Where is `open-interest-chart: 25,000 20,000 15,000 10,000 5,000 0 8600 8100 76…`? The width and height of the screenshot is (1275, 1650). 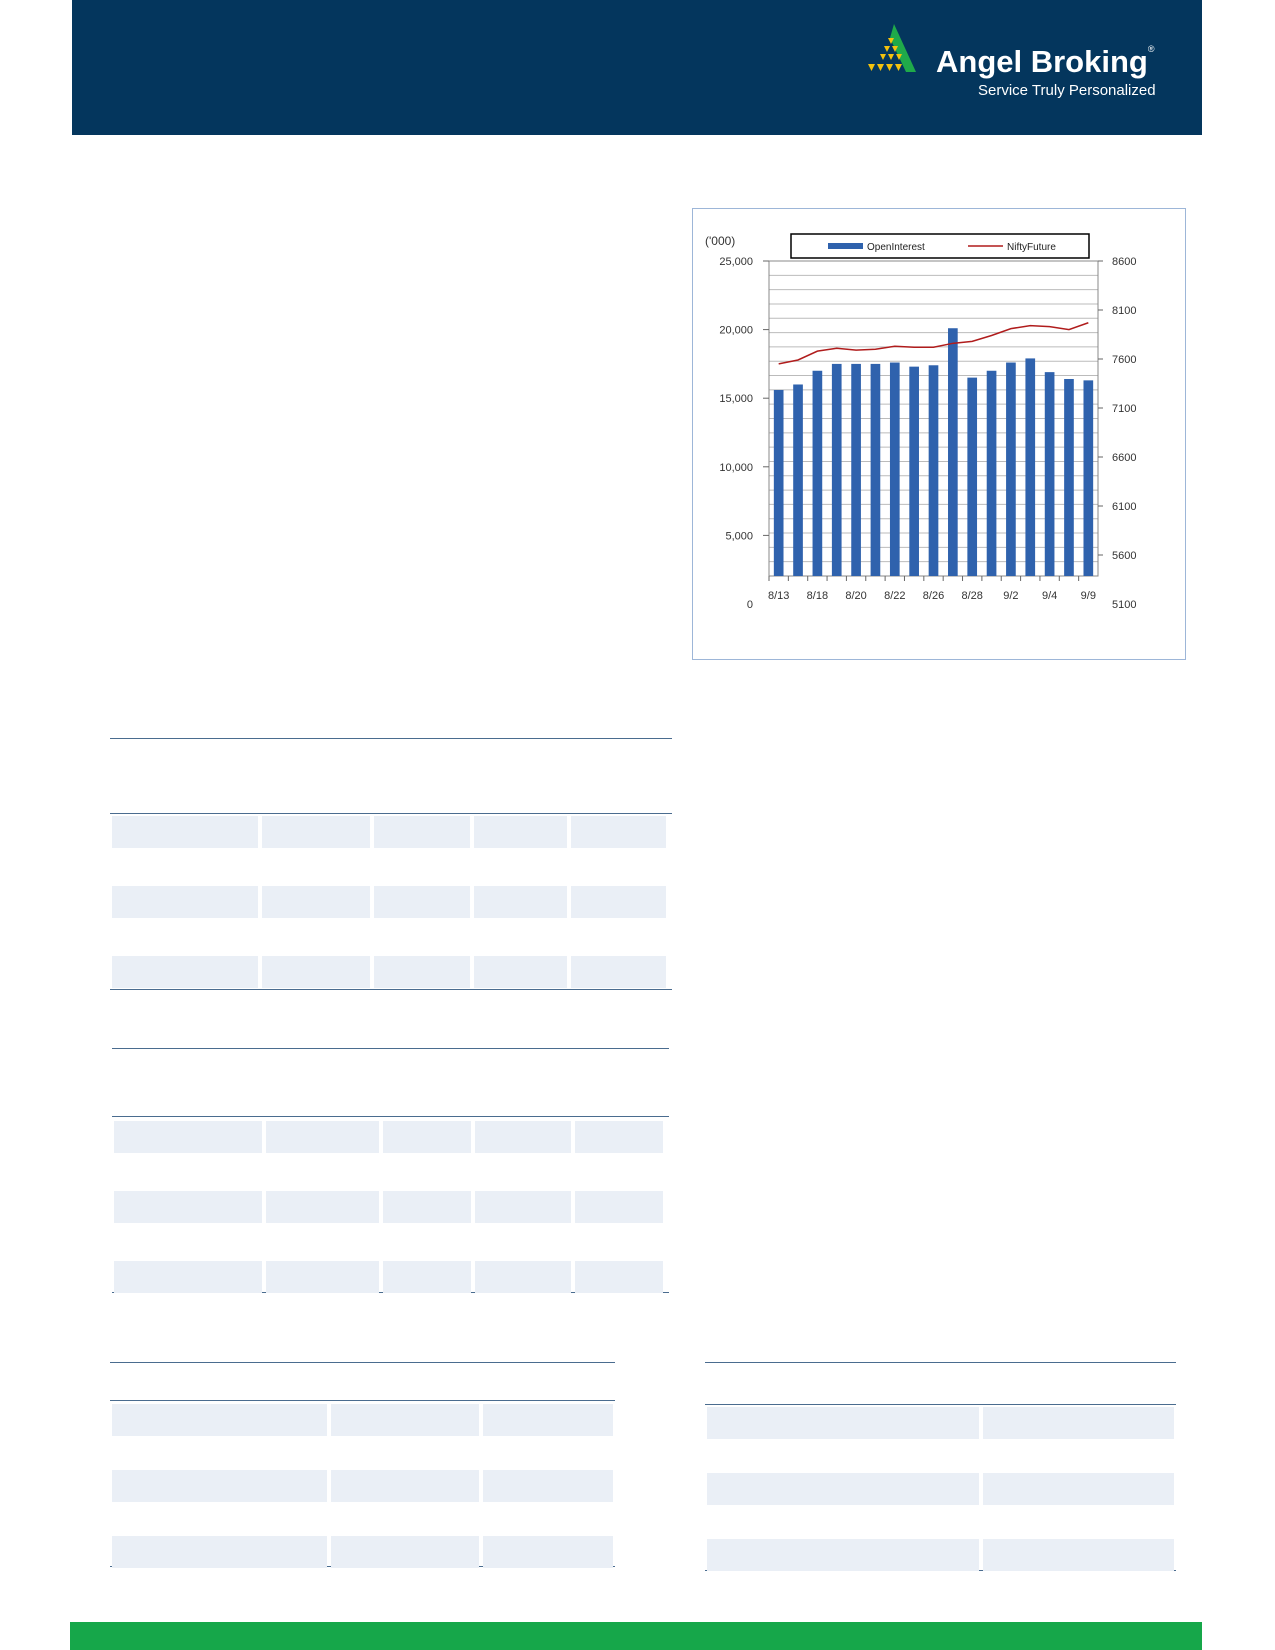
open-interest-chart: 25,000 20,000 15,000 10,000 5,000 0 8600 8100 76… is located at coordinates (920, 422).